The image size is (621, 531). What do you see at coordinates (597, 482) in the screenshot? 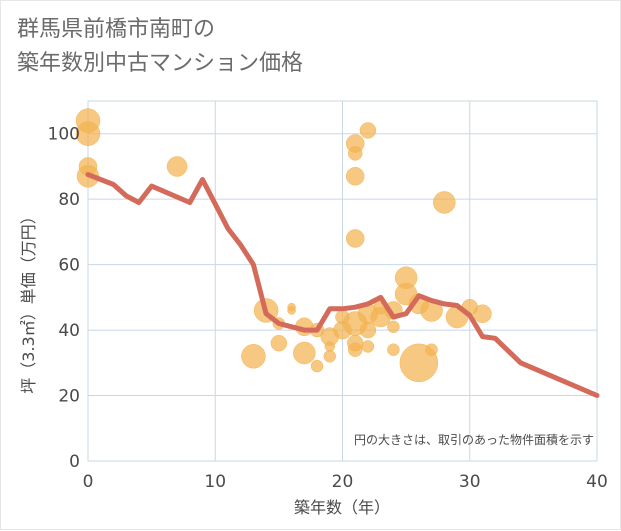
I see `x-tick-label: 40` at bounding box center [597, 482].